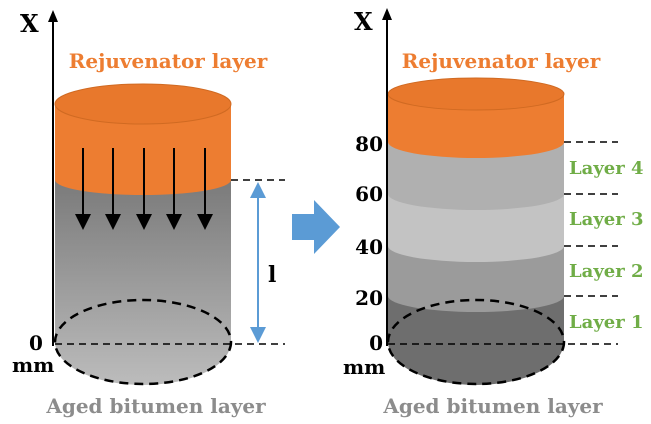  Describe the element at coordinates (364, 367) in the screenshot. I see `right-unit-label: mm` at that location.